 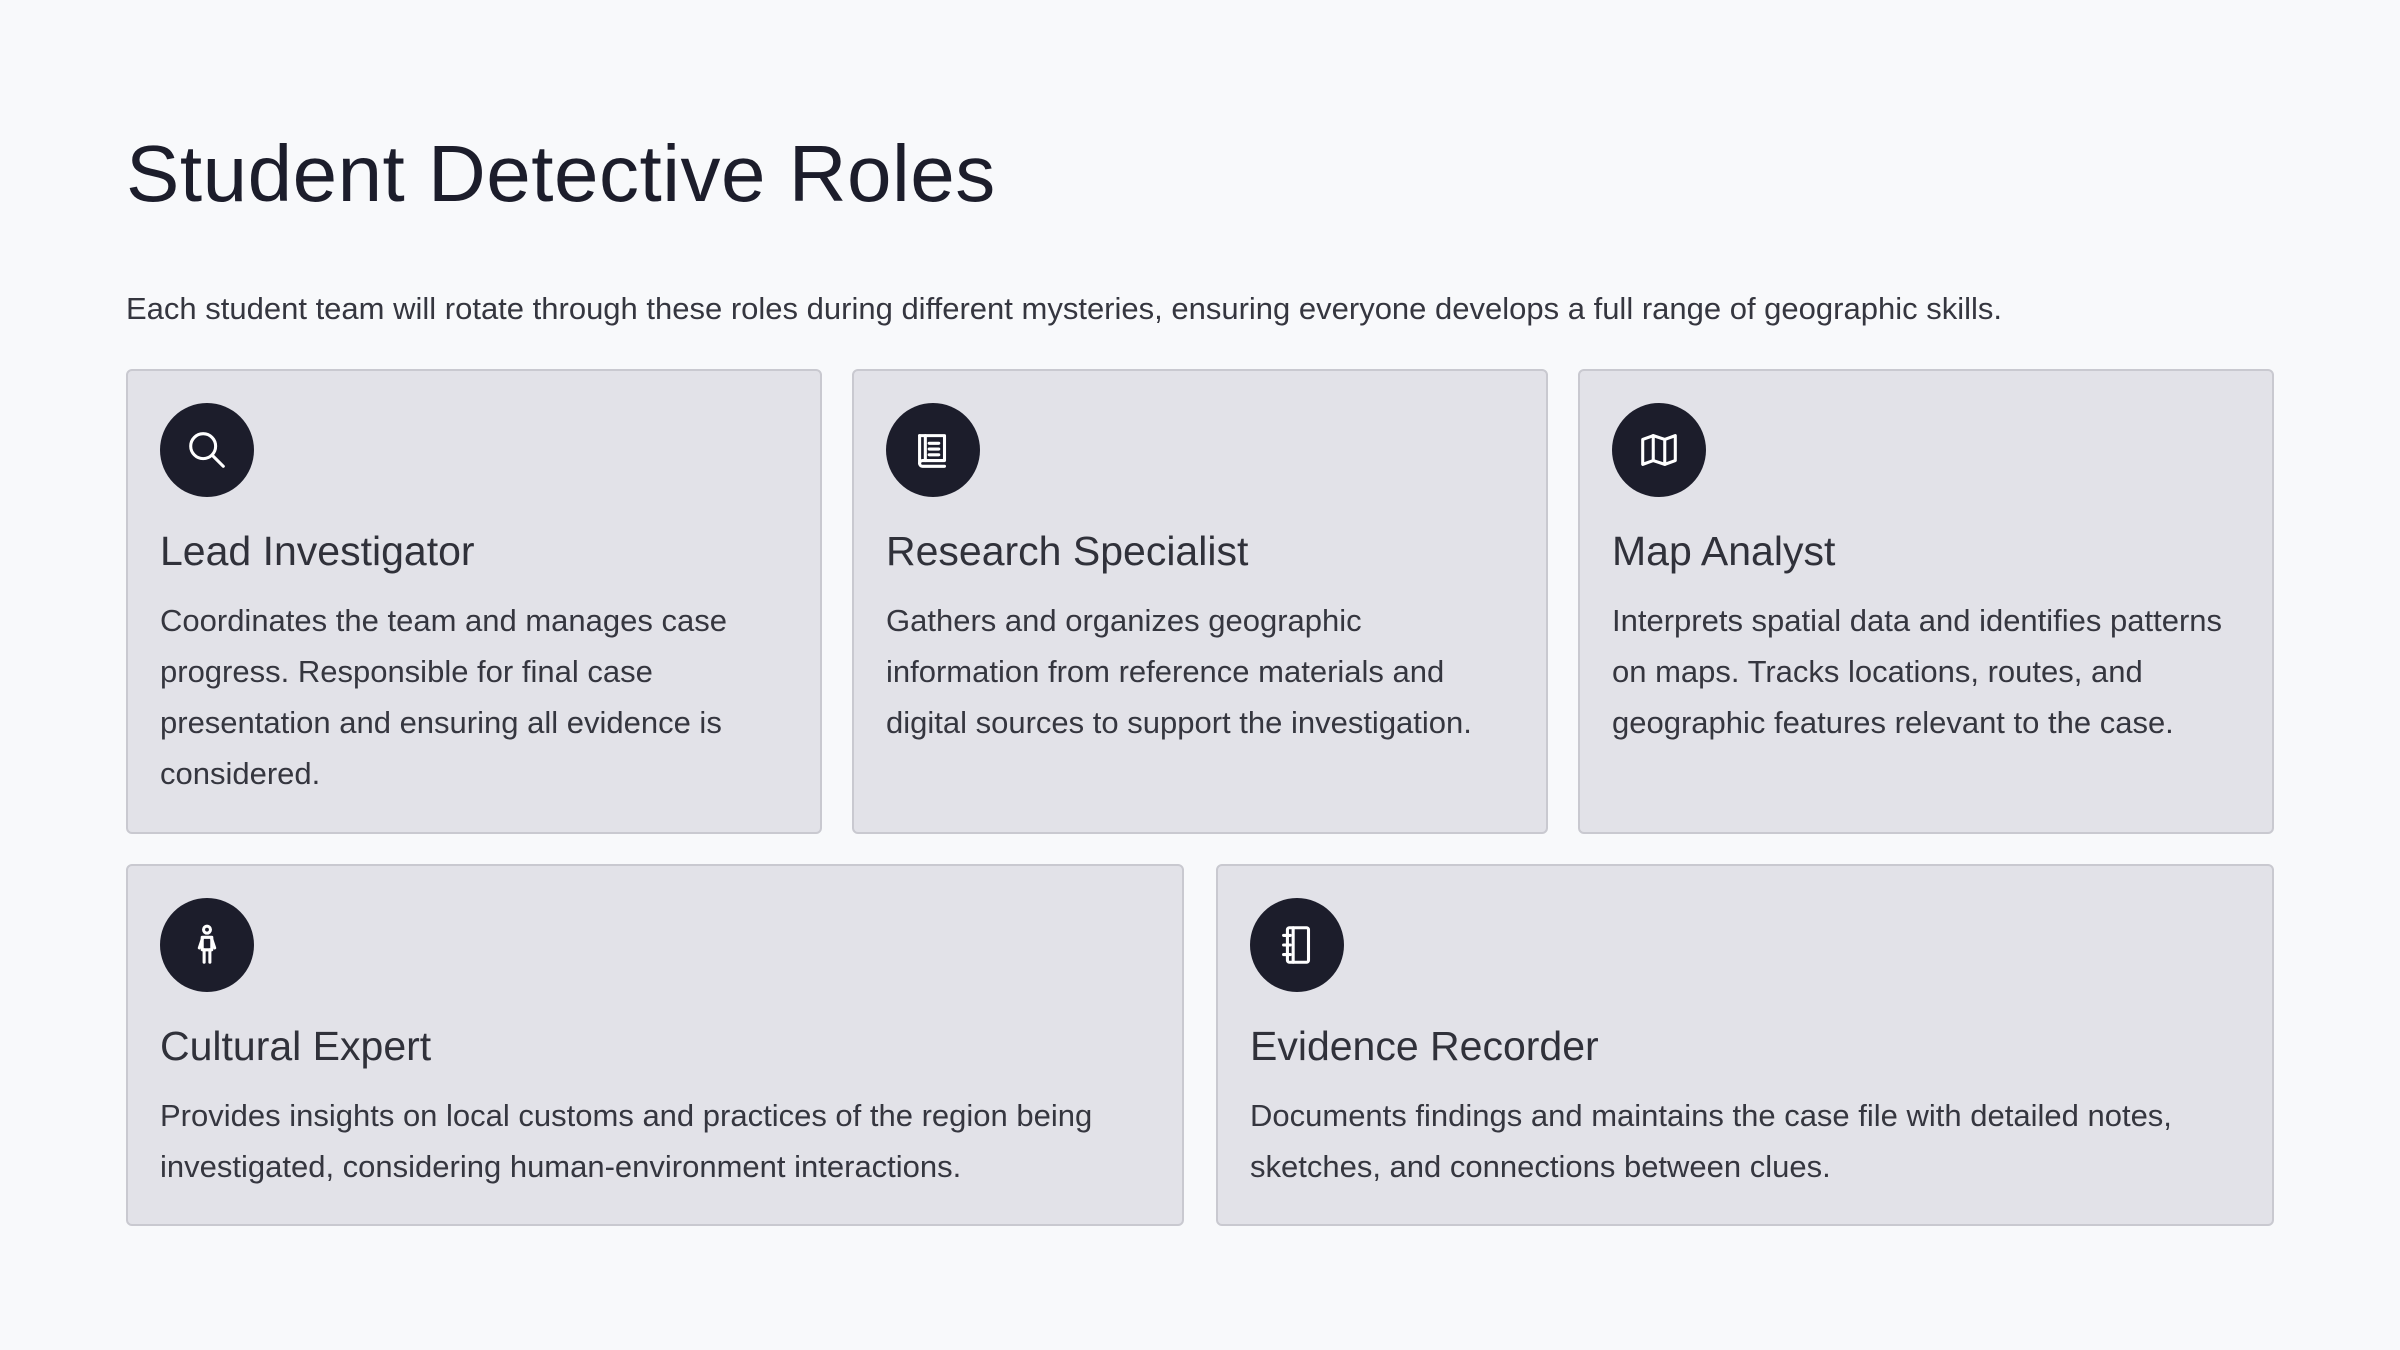 I want to click on magnifying-glass-icon, so click(x=207, y=450).